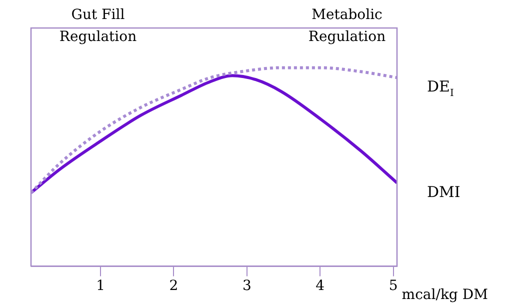 Image resolution: width=509 pixels, height=303 pixels. Describe the element at coordinates (445, 295) in the screenshot. I see `x-axis-title: mcal/kg DM` at that location.